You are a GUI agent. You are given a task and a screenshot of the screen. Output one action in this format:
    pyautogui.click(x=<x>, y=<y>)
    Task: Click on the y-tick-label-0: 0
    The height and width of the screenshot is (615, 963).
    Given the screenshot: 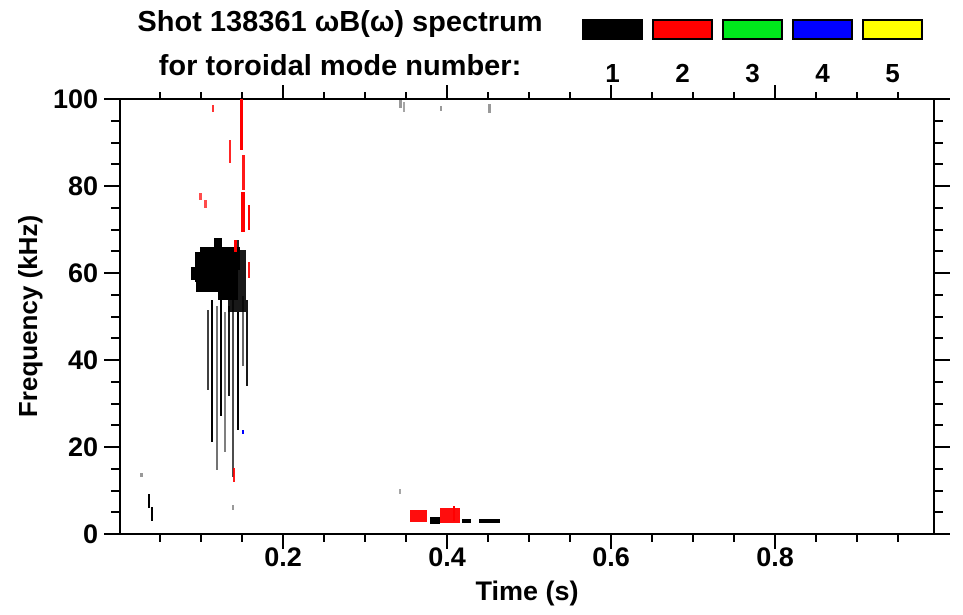 What is the action you would take?
    pyautogui.click(x=90, y=534)
    